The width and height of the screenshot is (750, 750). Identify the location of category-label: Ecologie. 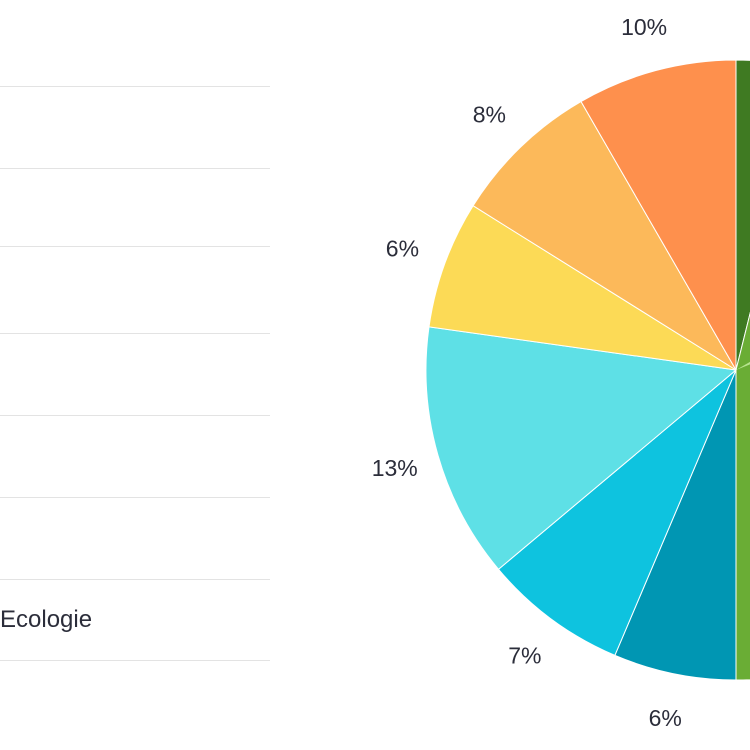
(46, 619).